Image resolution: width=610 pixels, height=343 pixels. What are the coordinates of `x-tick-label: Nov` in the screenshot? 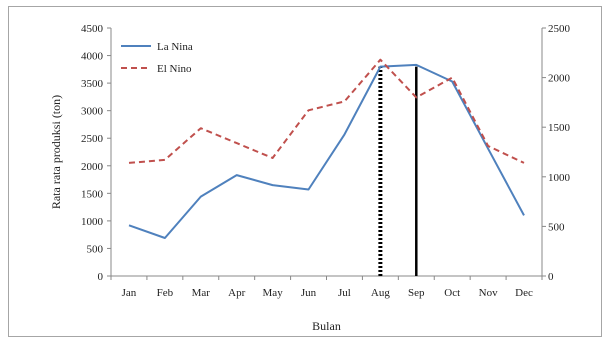 It's located at (488, 293).